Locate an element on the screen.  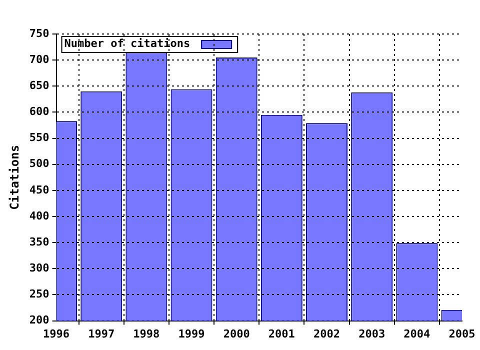
x-tick-label: 2000 is located at coordinates (236, 333).